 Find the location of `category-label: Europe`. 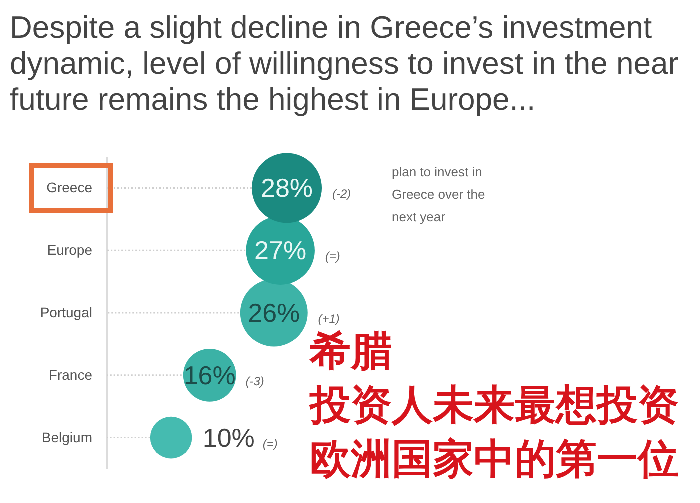

category-label: Europe is located at coordinates (70, 250).